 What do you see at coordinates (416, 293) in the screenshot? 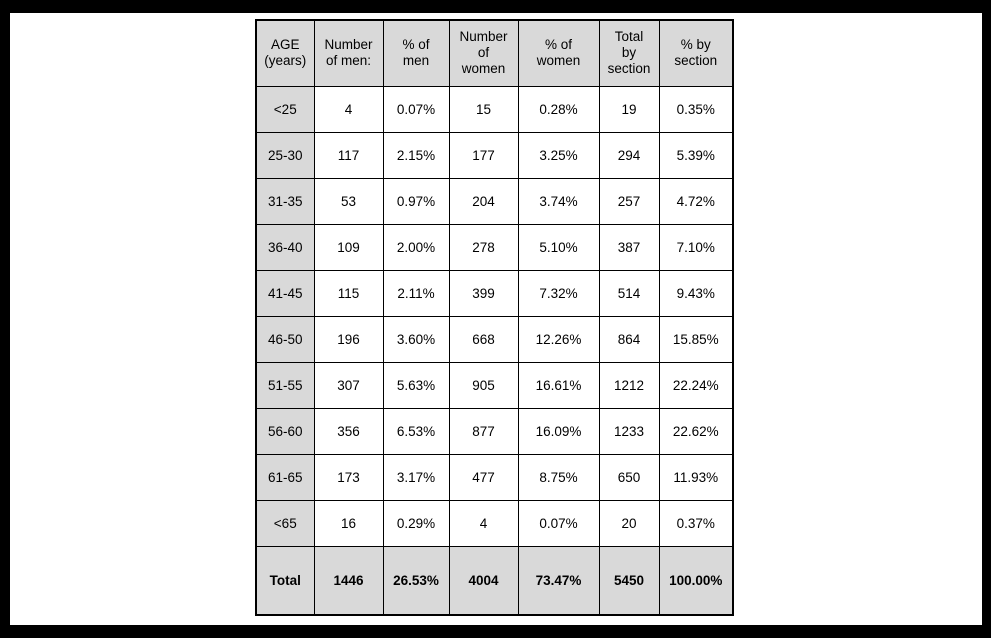
I see `value-cell: 2.11%` at bounding box center [416, 293].